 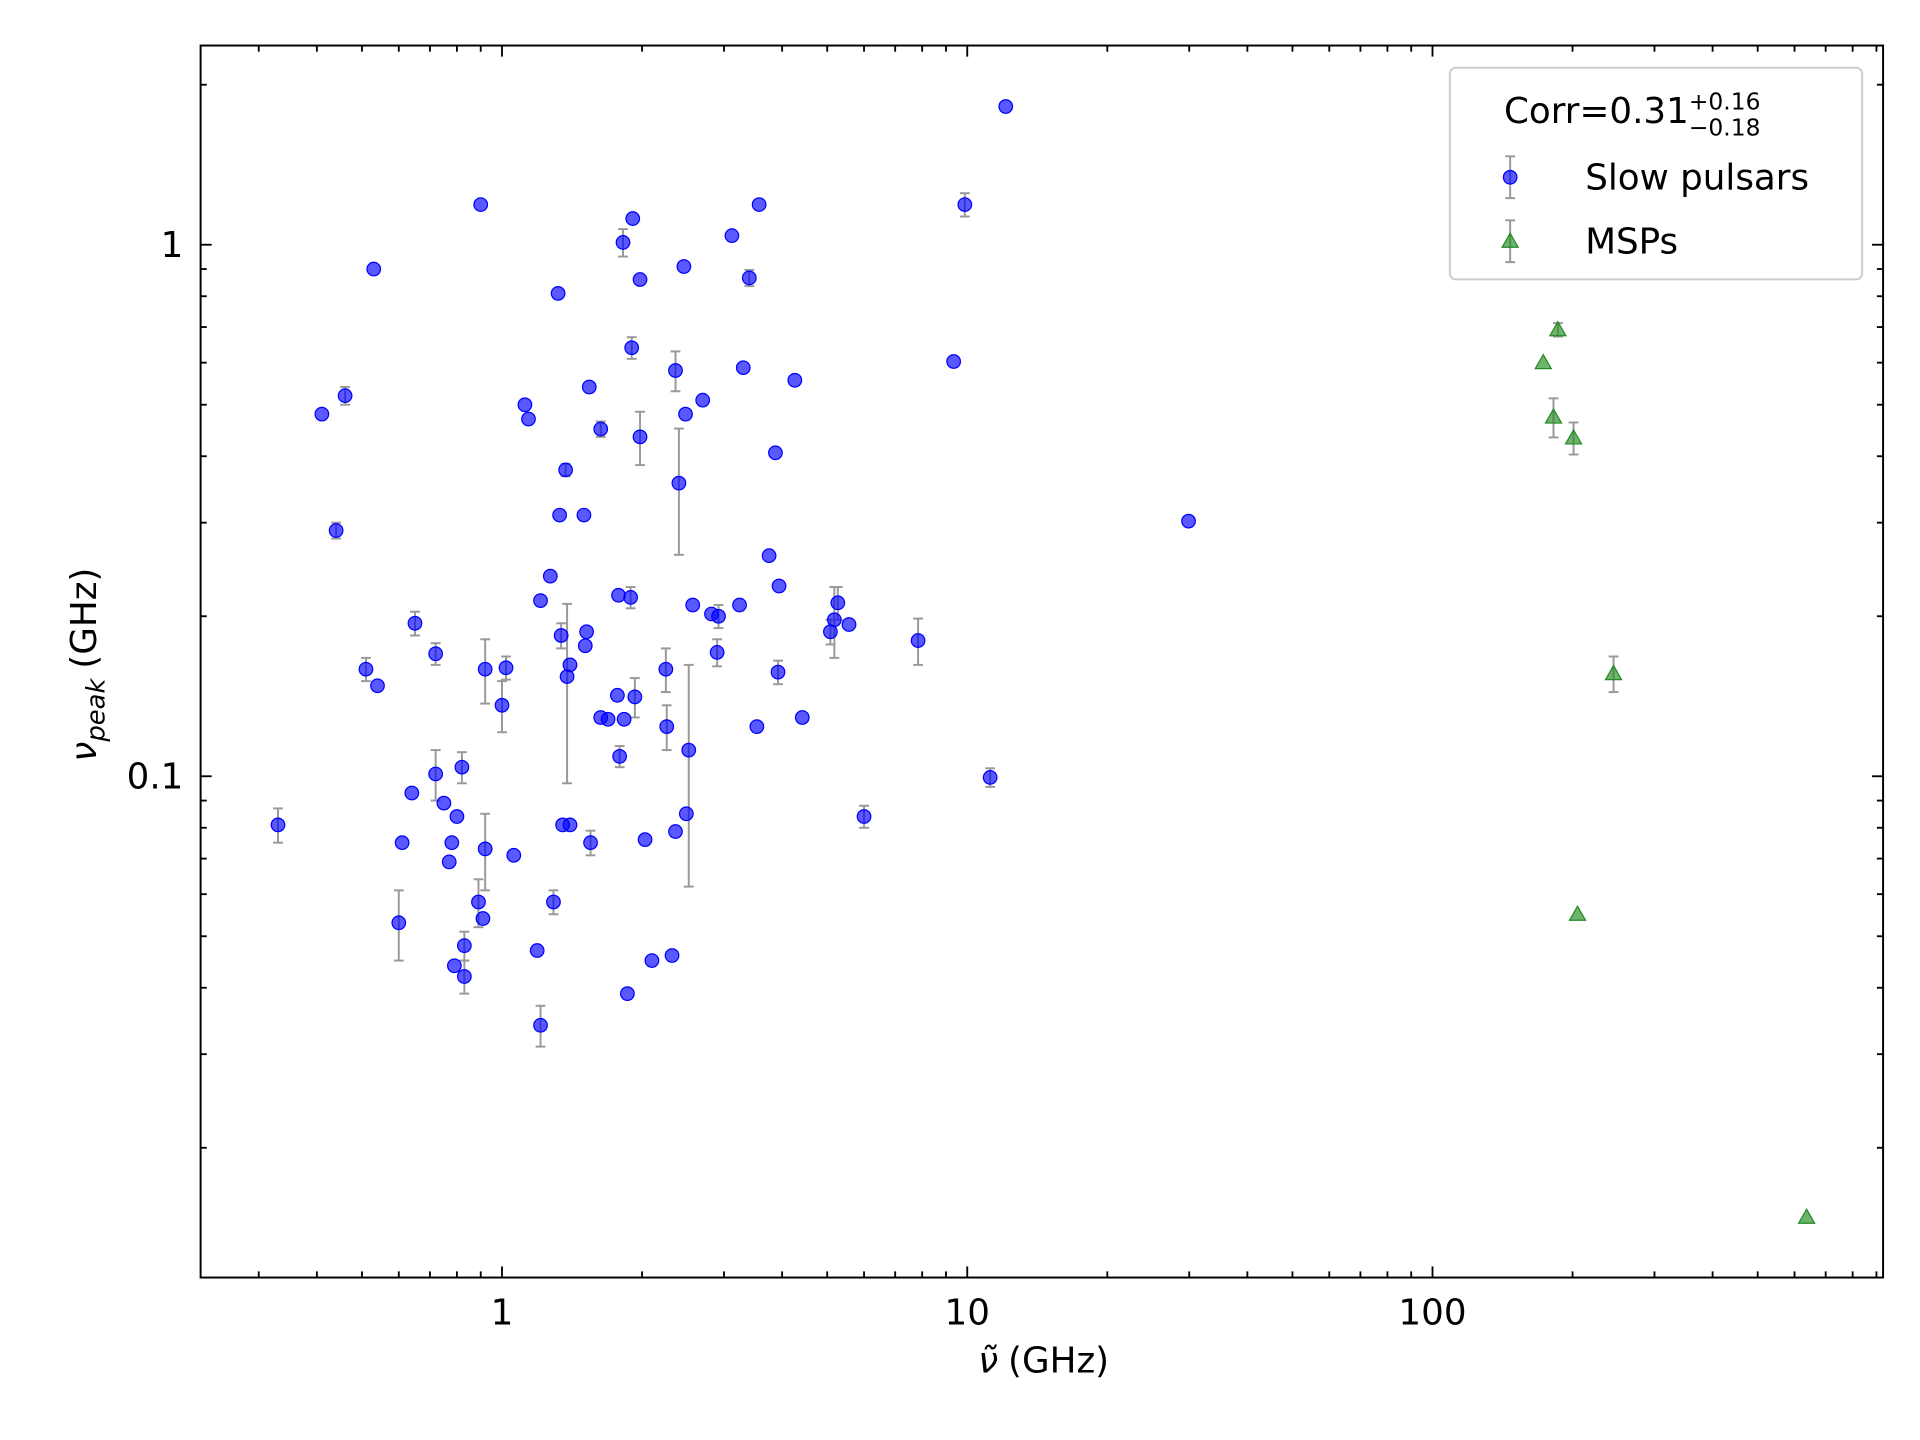 I want to click on legend-label: MSPs, so click(x=1631, y=242).